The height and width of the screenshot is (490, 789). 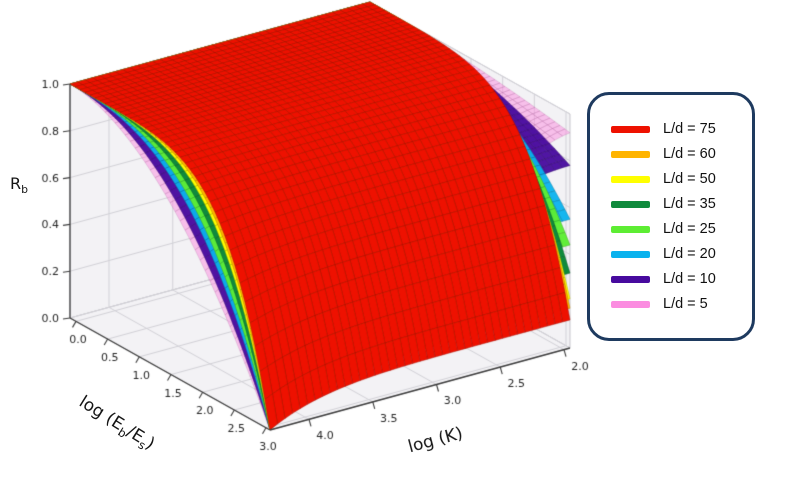 I want to click on legend-item: L/d = 5, so click(x=681, y=304).